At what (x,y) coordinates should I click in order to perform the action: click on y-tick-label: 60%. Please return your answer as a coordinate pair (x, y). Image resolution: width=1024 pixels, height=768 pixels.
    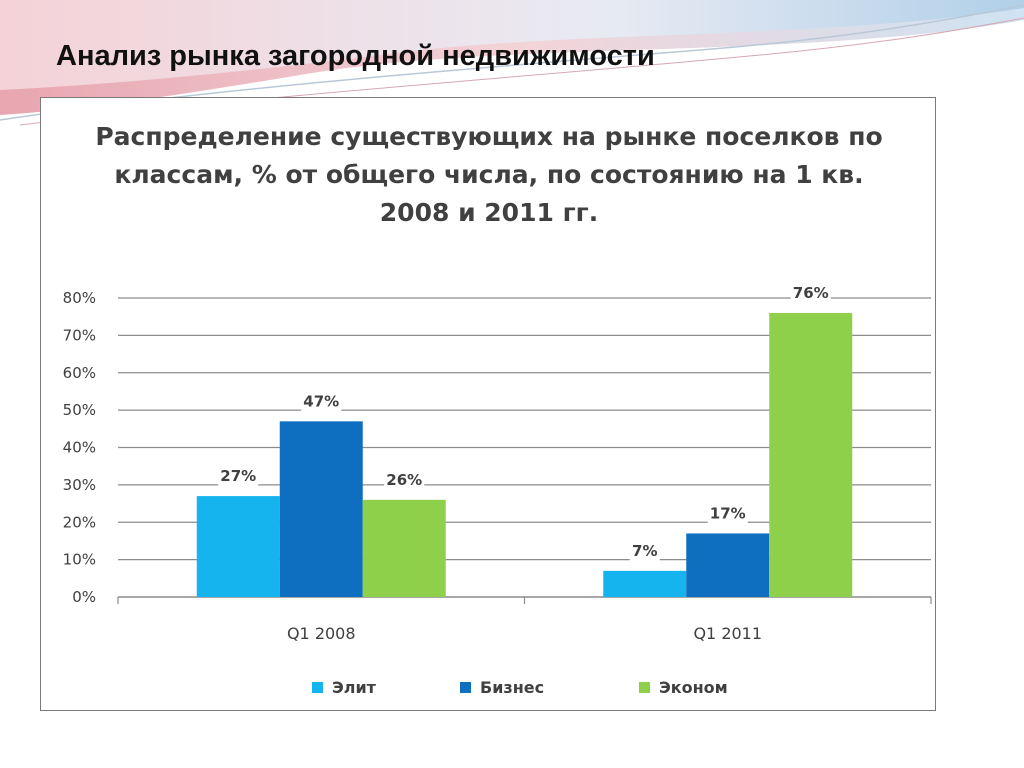
    Looking at the image, I should click on (79, 373).